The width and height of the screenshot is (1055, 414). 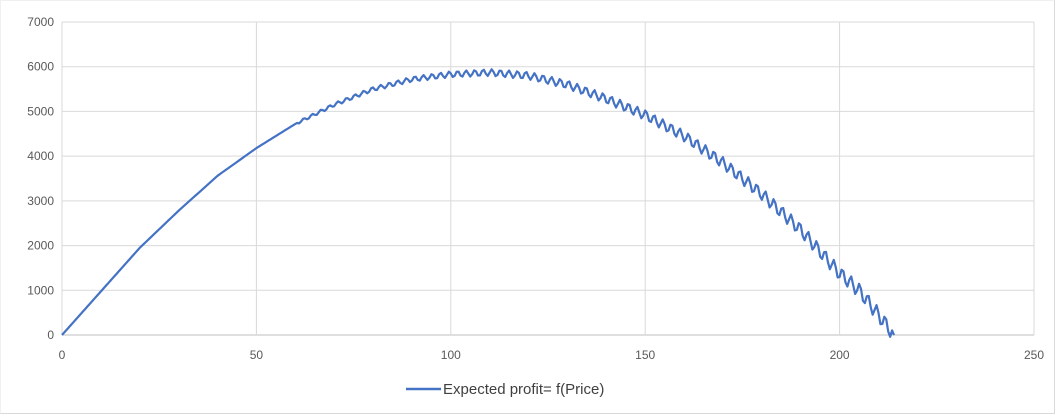 I want to click on x-axis-tick-labels: 0 50 100 150 200 250, so click(x=552, y=355).